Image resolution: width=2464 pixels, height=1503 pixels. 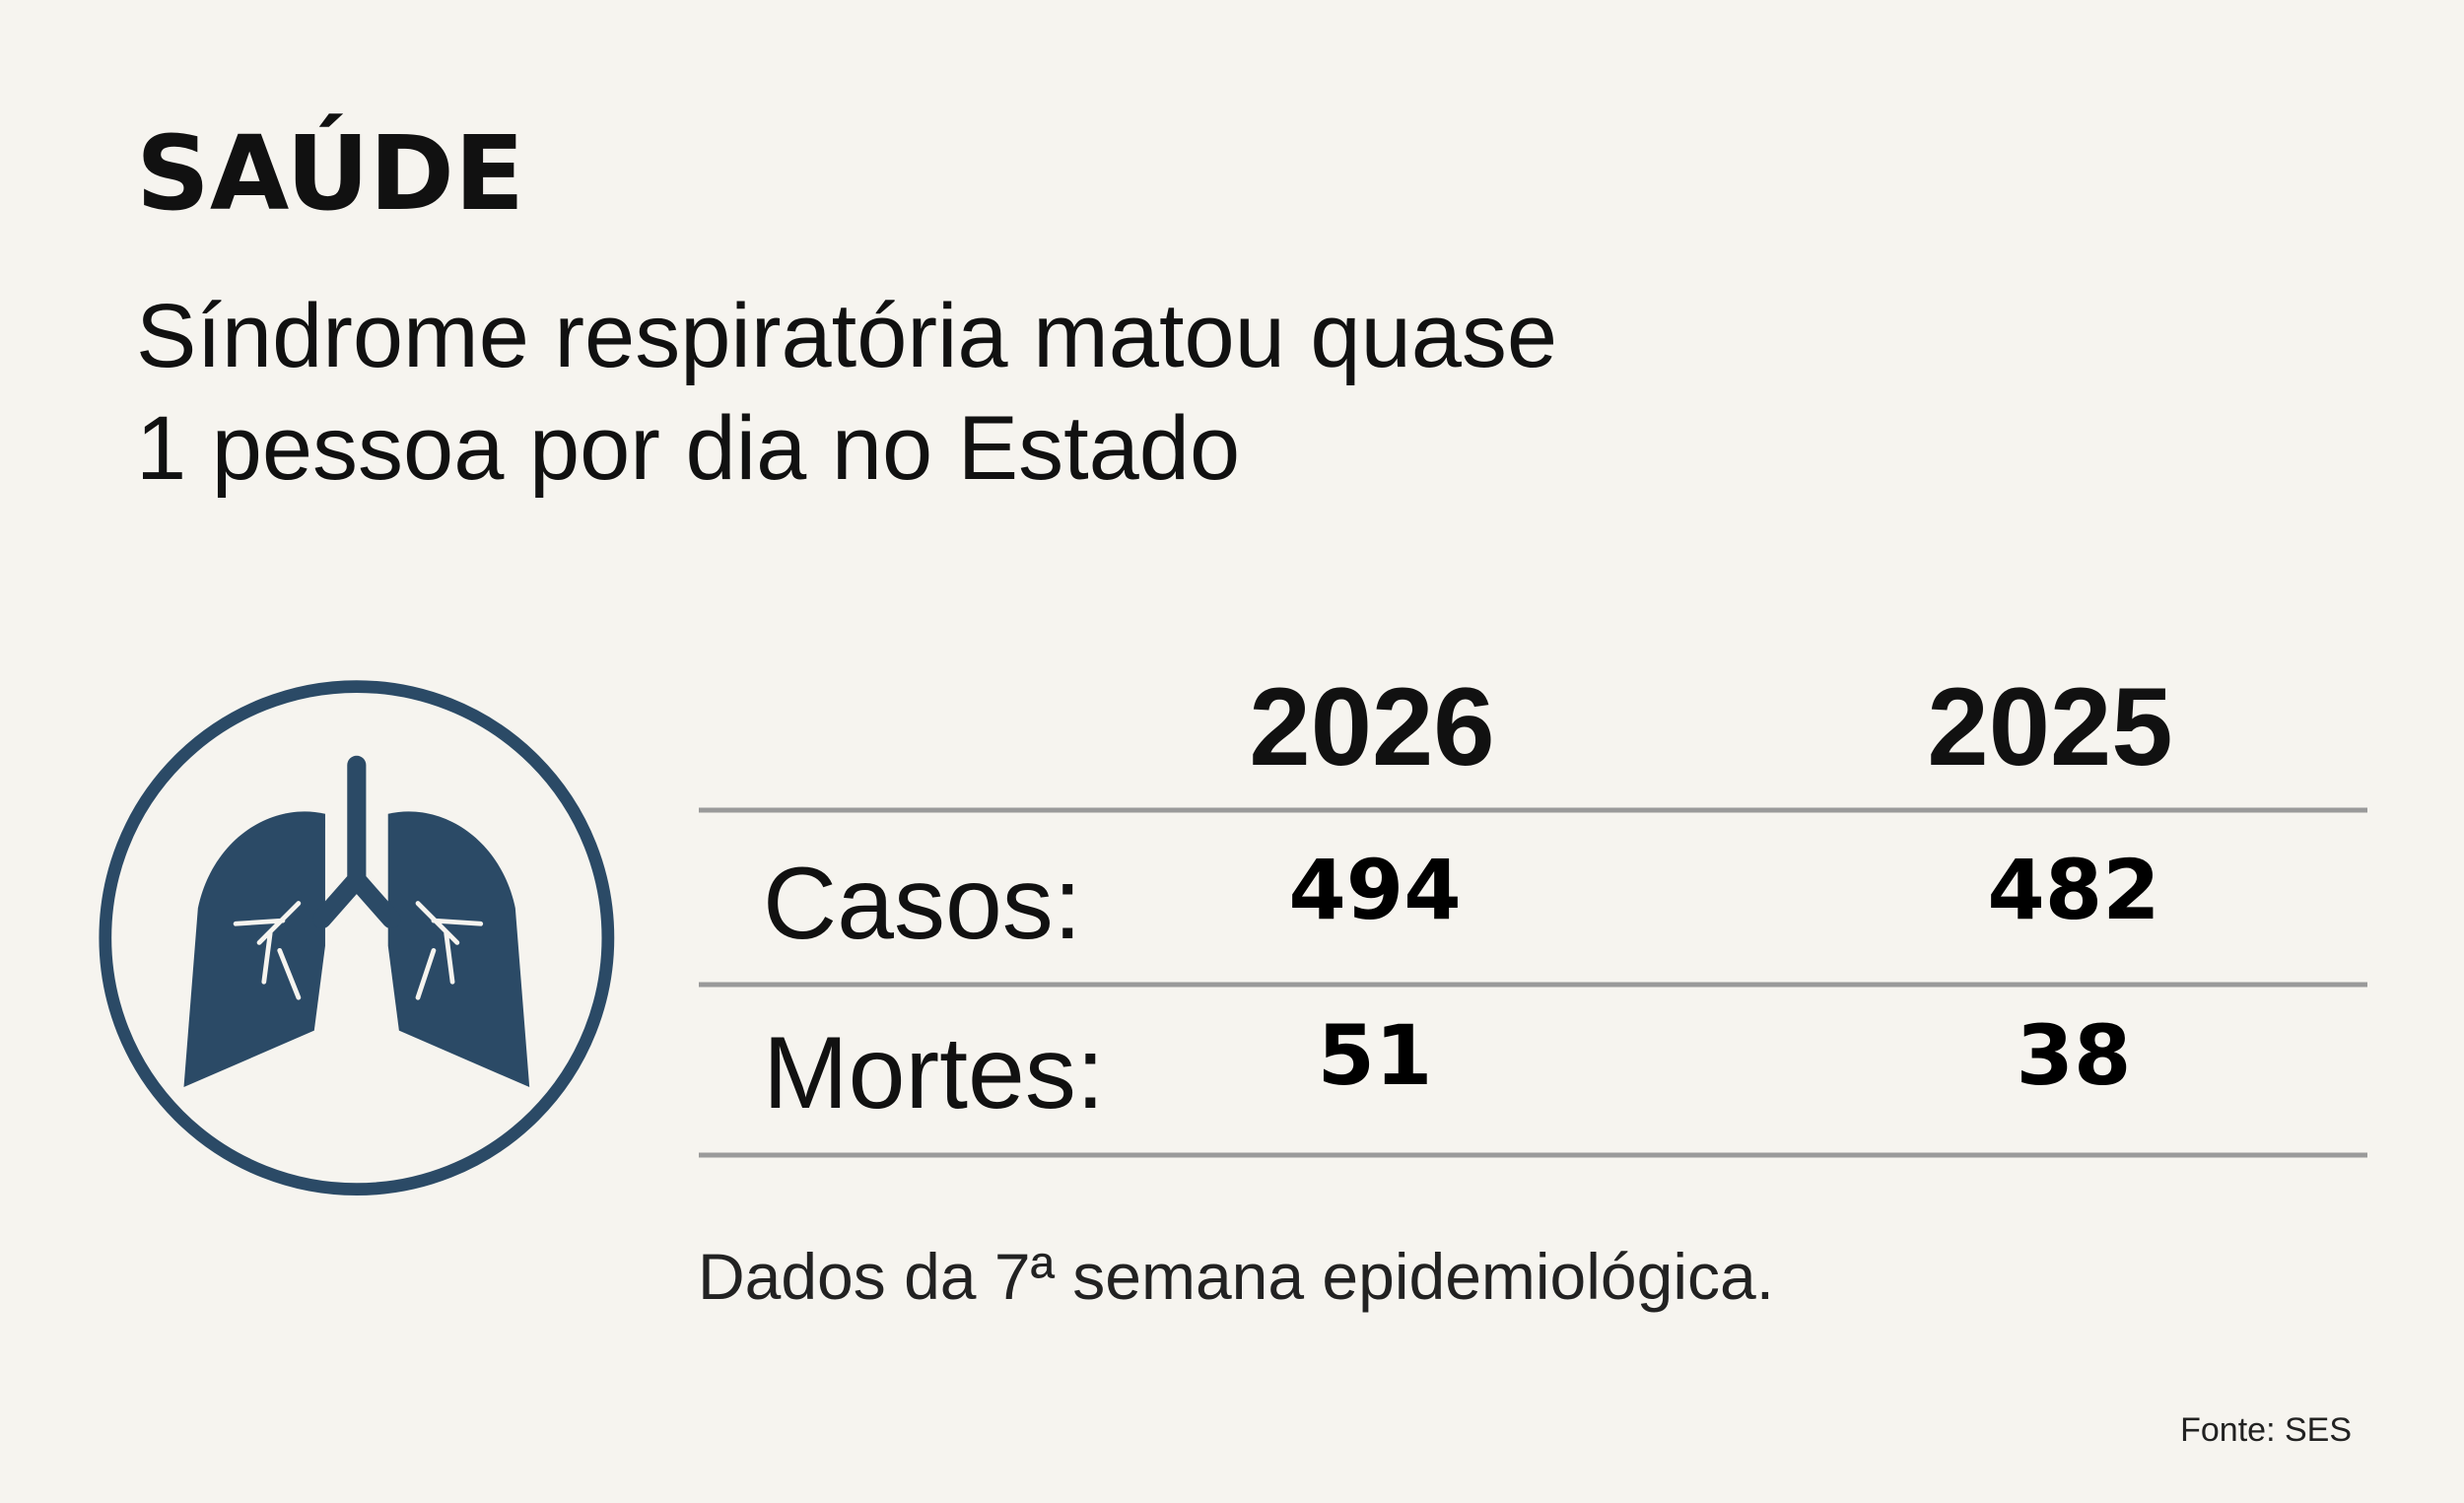 What do you see at coordinates (2266, 1430) in the screenshot?
I see `source: Fonte: SES` at bounding box center [2266, 1430].